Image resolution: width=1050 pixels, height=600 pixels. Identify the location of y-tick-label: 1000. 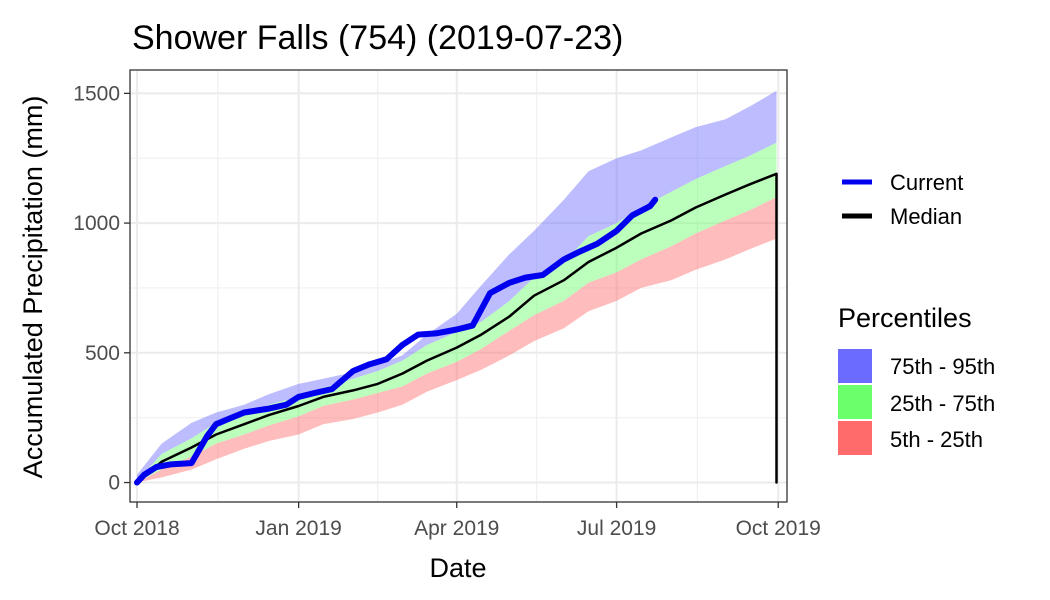
(96, 223).